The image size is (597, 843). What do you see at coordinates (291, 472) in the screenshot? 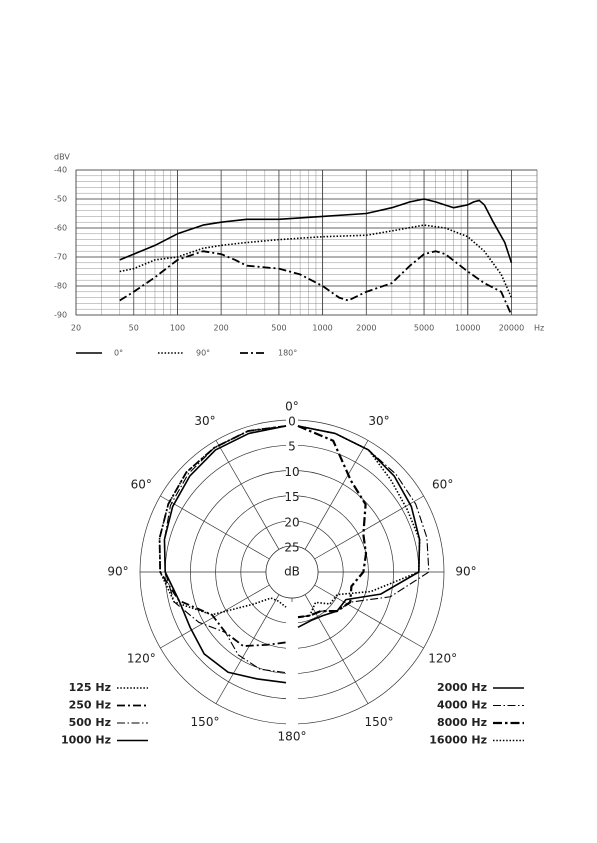
I see `ring-label: 10` at bounding box center [291, 472].